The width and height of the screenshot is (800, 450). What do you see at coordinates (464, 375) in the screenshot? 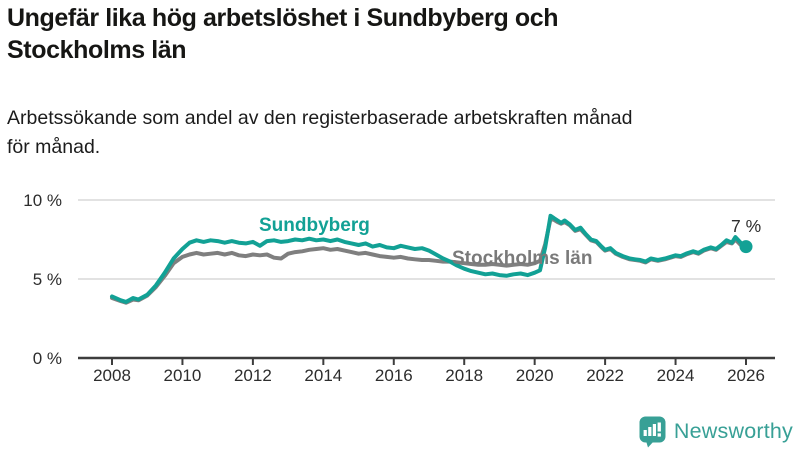
I see `x-tick-label-2018: 2018` at bounding box center [464, 375].